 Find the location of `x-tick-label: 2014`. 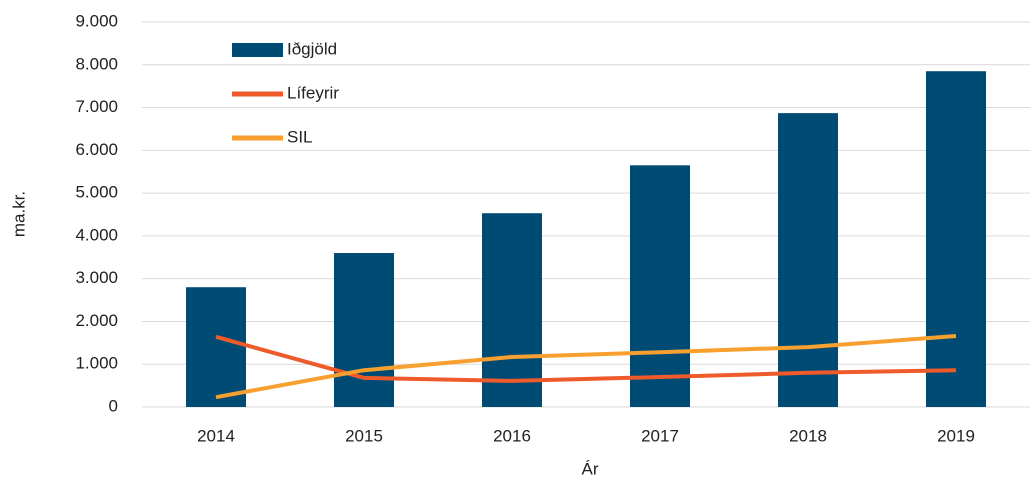

x-tick-label: 2014 is located at coordinates (216, 435).